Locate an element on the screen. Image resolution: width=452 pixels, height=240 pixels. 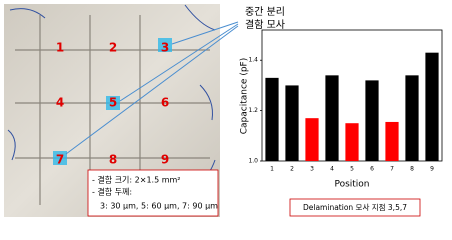
x-tick-label: 2 is located at coordinates (292, 169).